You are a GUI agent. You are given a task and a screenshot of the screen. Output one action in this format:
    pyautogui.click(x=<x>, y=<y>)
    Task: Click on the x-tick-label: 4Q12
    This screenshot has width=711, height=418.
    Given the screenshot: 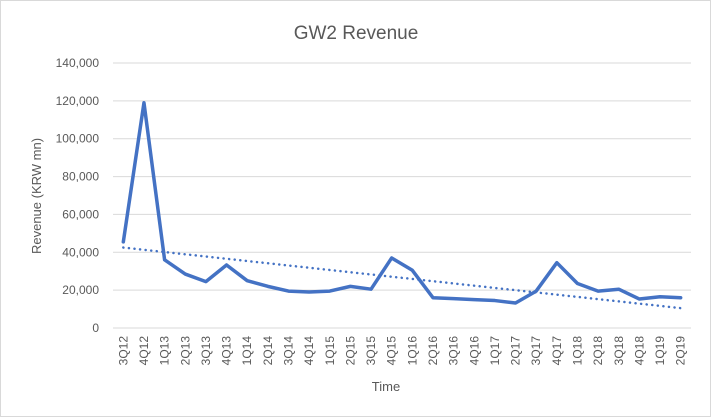 What is the action you would take?
    pyautogui.click(x=144, y=351)
    